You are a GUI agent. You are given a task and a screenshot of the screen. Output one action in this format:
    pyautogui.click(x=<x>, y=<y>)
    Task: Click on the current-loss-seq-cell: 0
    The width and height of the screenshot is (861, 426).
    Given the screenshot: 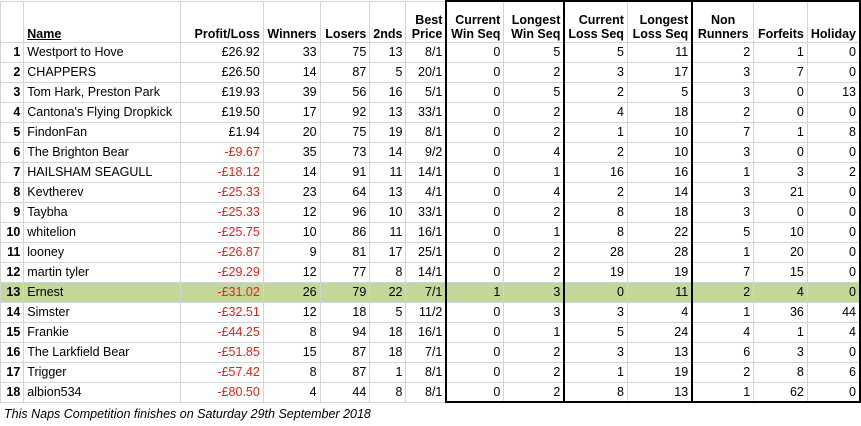 What is the action you would take?
    pyautogui.click(x=595, y=292)
    